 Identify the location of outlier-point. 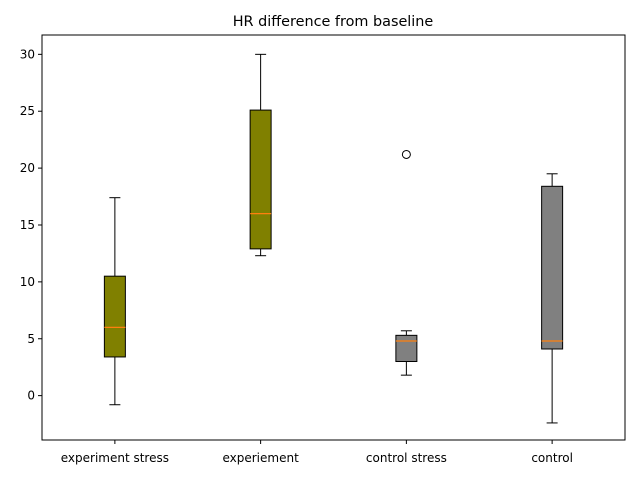
(406, 154).